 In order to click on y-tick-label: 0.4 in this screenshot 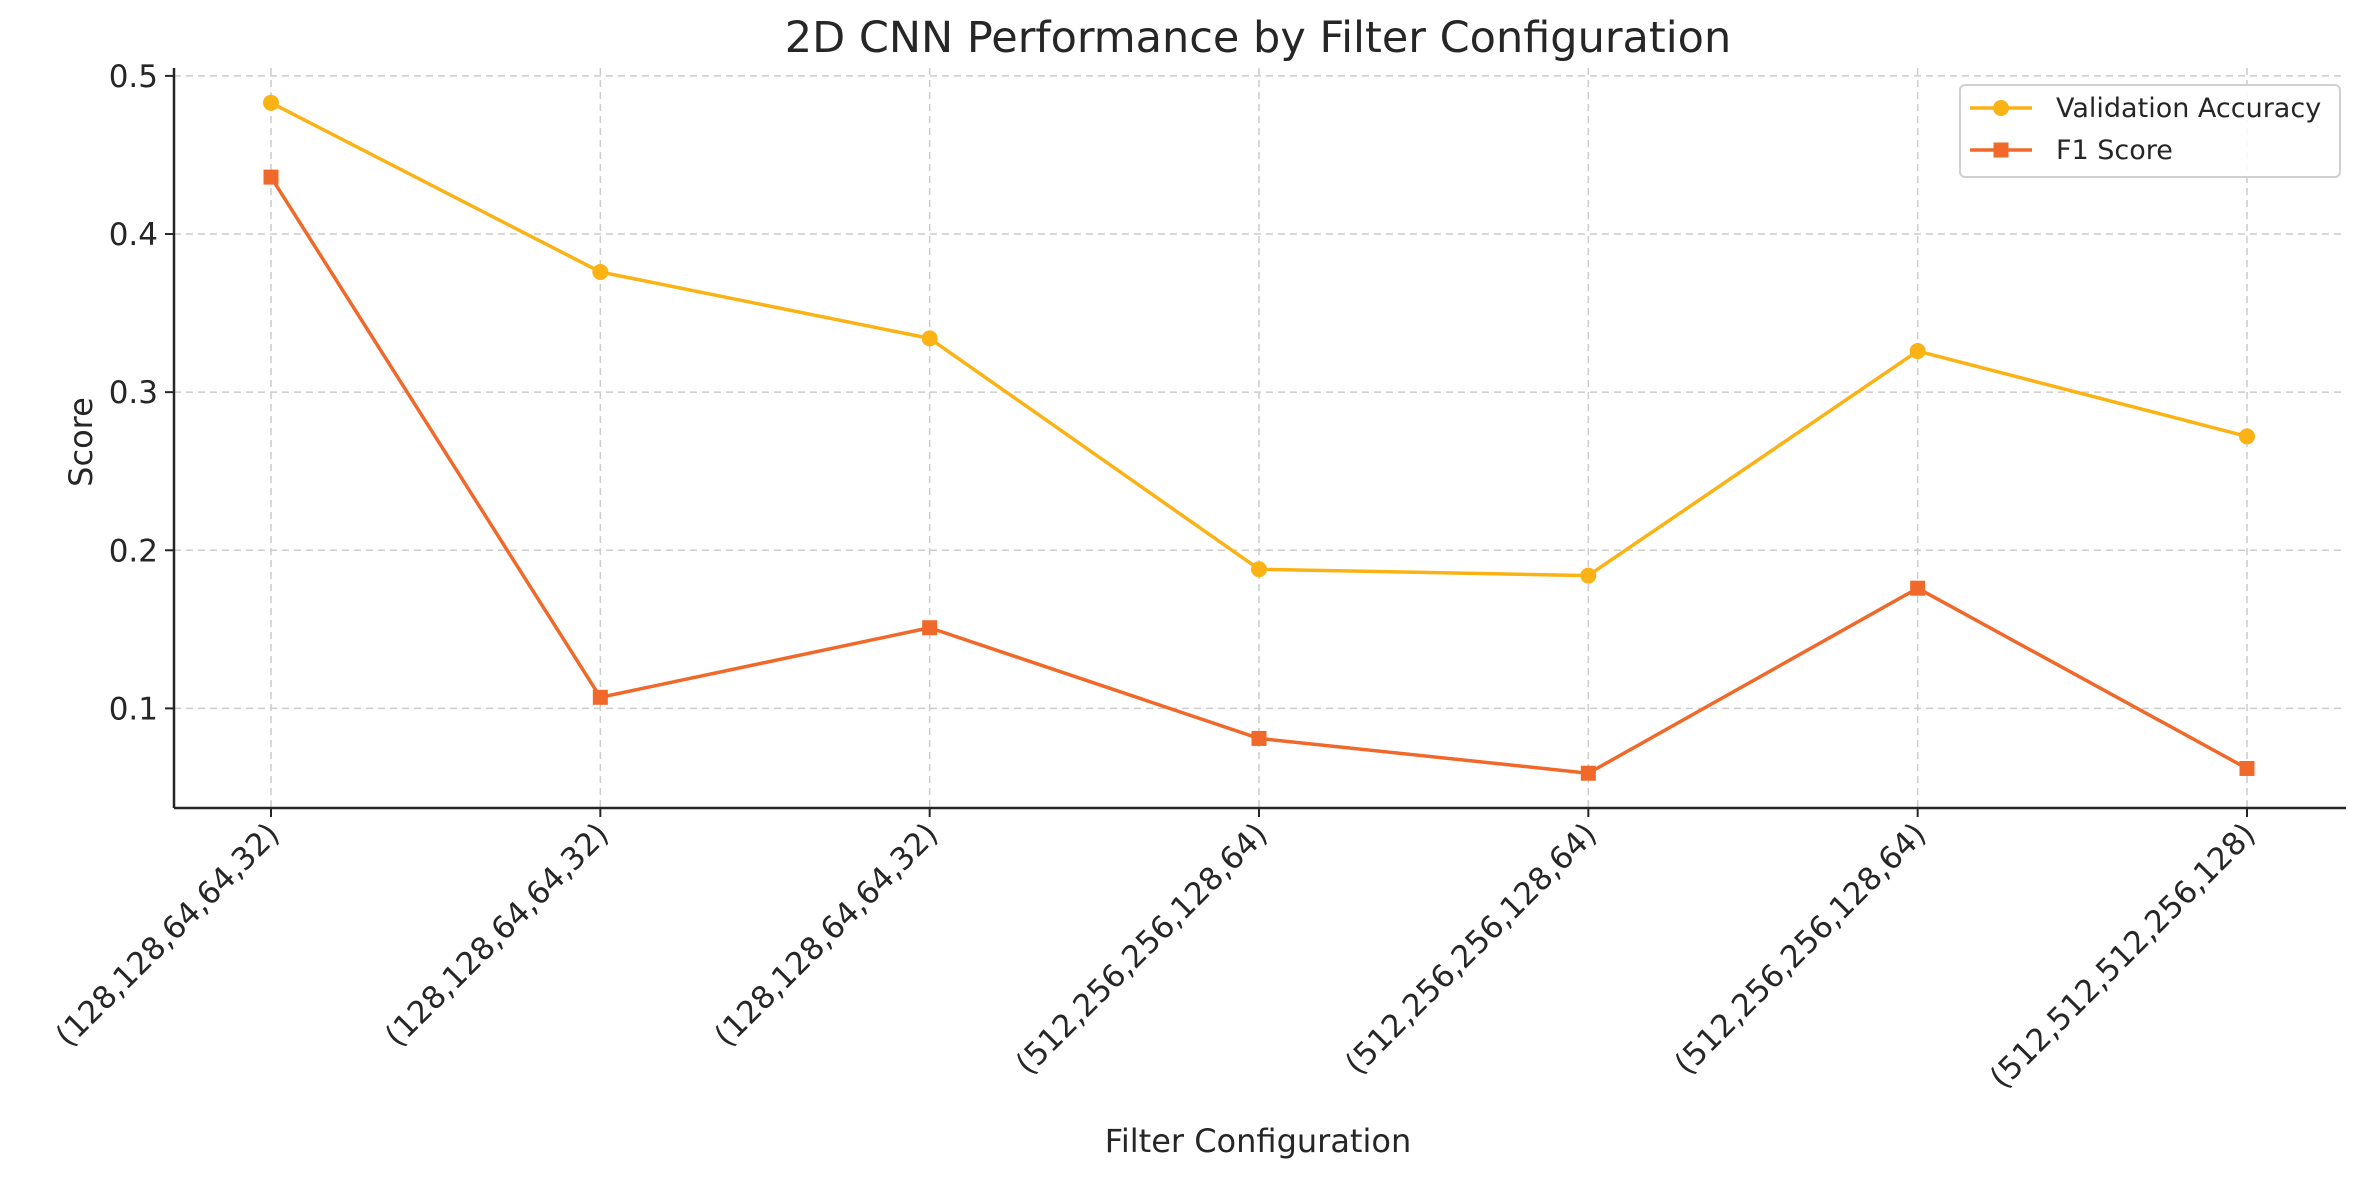, I will do `click(133, 235)`.